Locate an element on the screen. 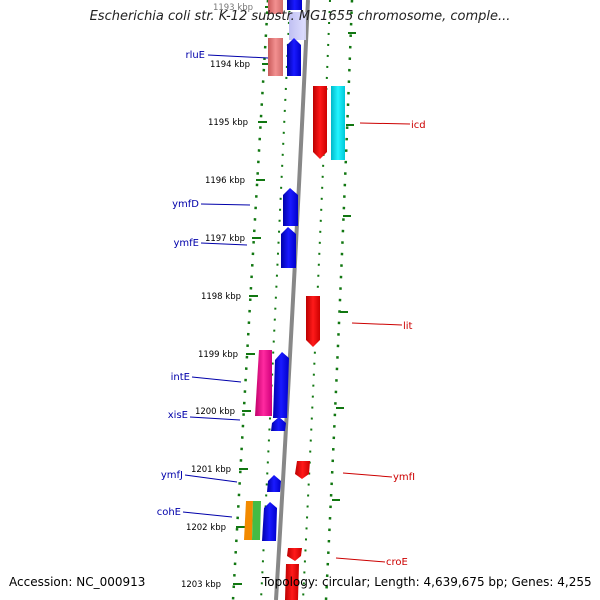  leader-line-xisE is located at coordinates (215, 418).